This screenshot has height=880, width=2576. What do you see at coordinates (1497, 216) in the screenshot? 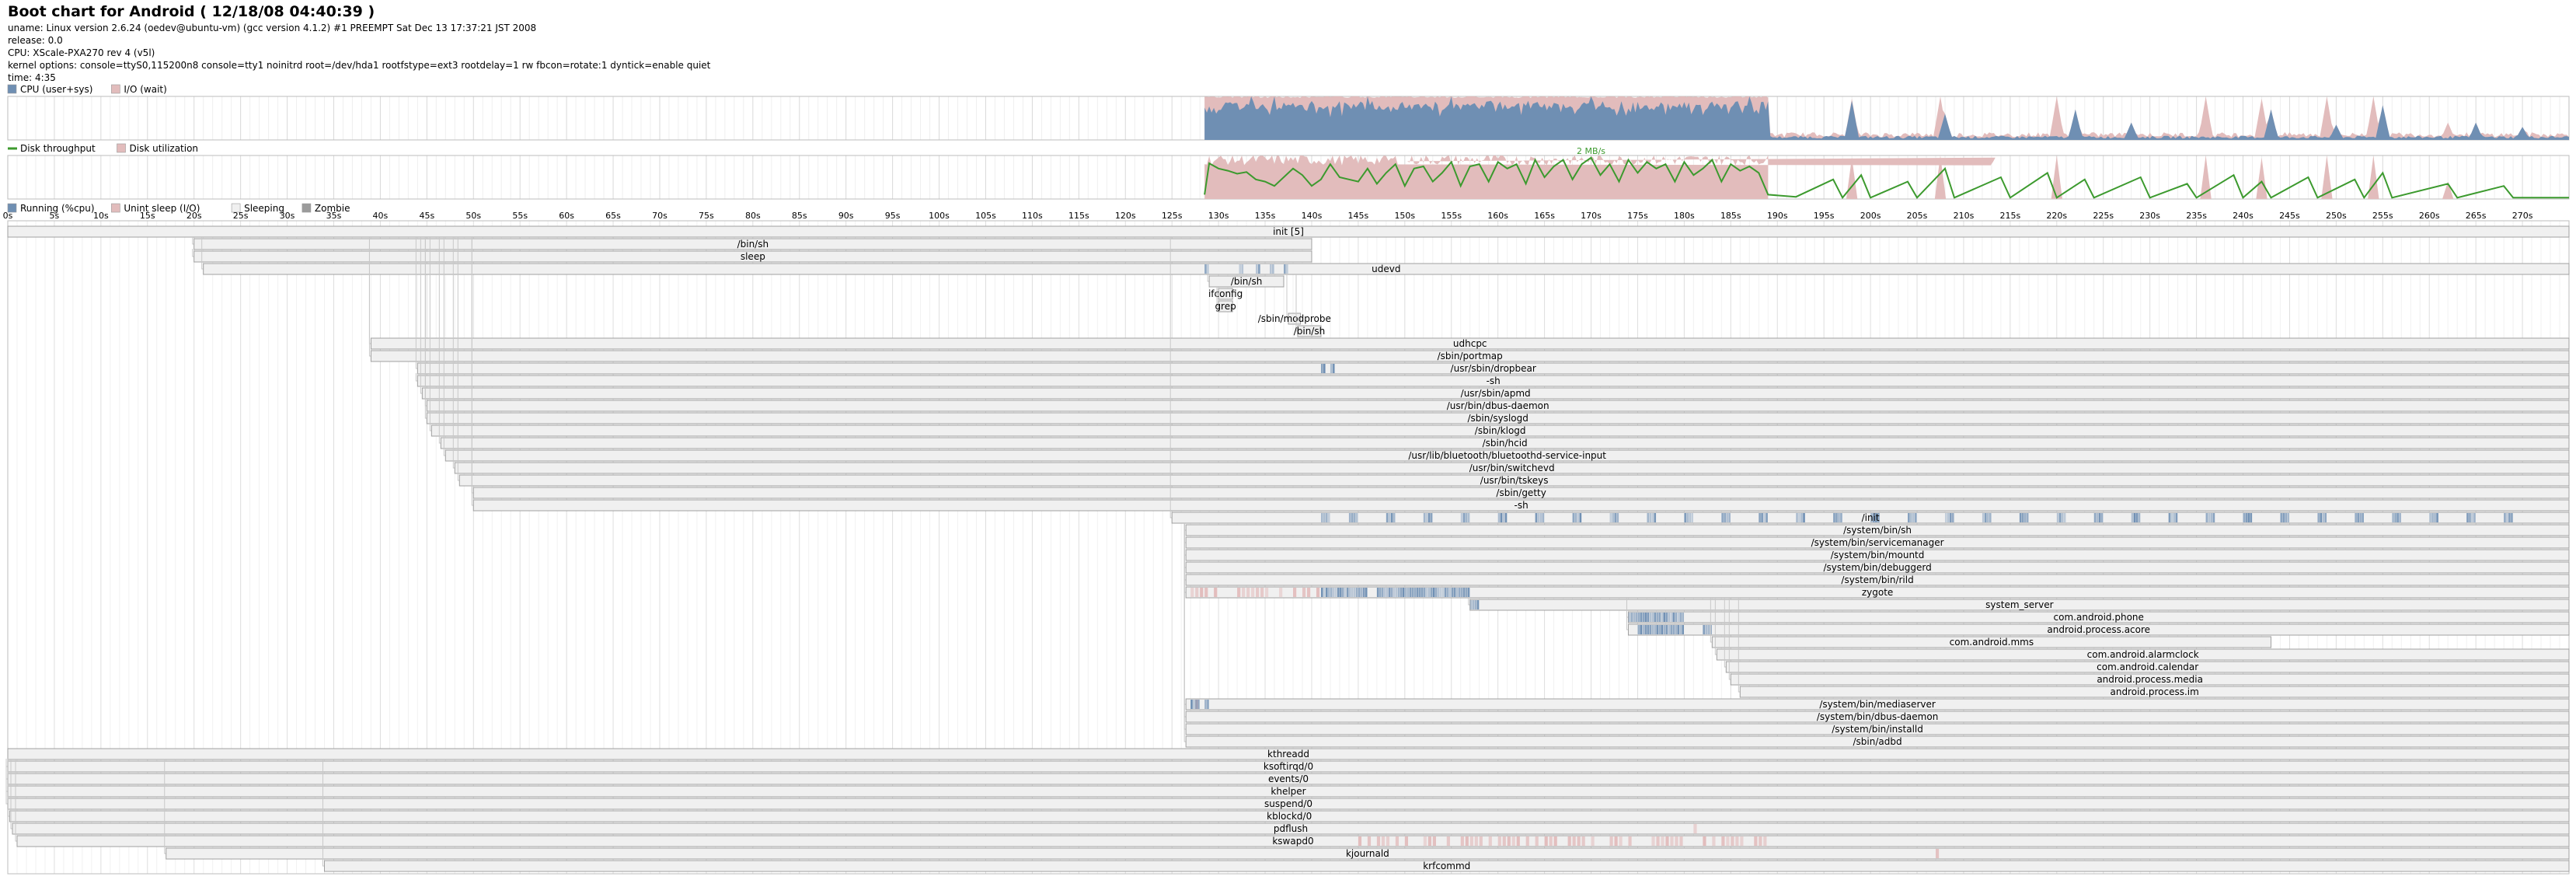
I see `tick-label: 160s` at bounding box center [1497, 216].